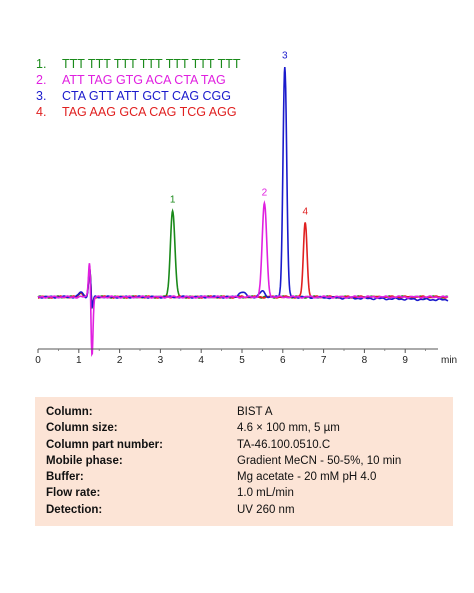 The width and height of the screenshot is (474, 593). Describe the element at coordinates (255, 412) in the screenshot. I see `condition-value: BIST A` at that location.